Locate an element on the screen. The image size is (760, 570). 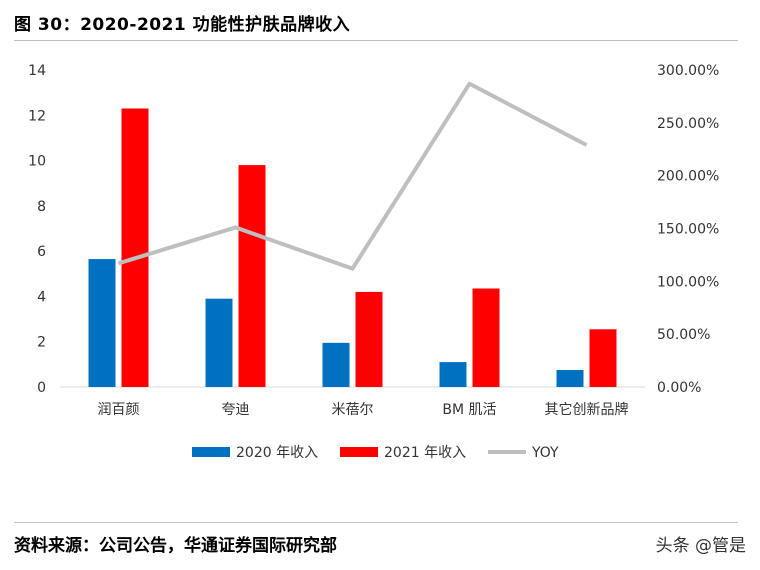
right-tick-label: 200.00% is located at coordinates (688, 177).